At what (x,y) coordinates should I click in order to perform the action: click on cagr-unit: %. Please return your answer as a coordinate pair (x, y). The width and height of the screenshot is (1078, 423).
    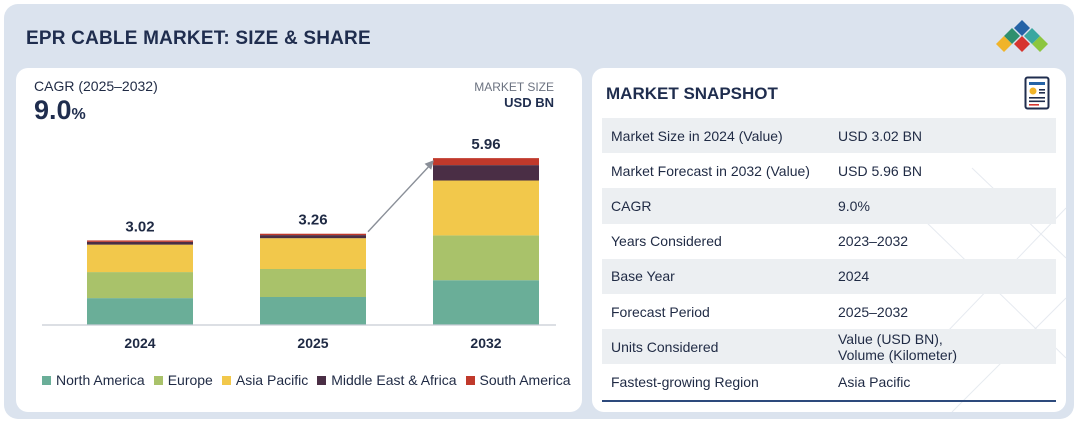
    Looking at the image, I should click on (78, 114).